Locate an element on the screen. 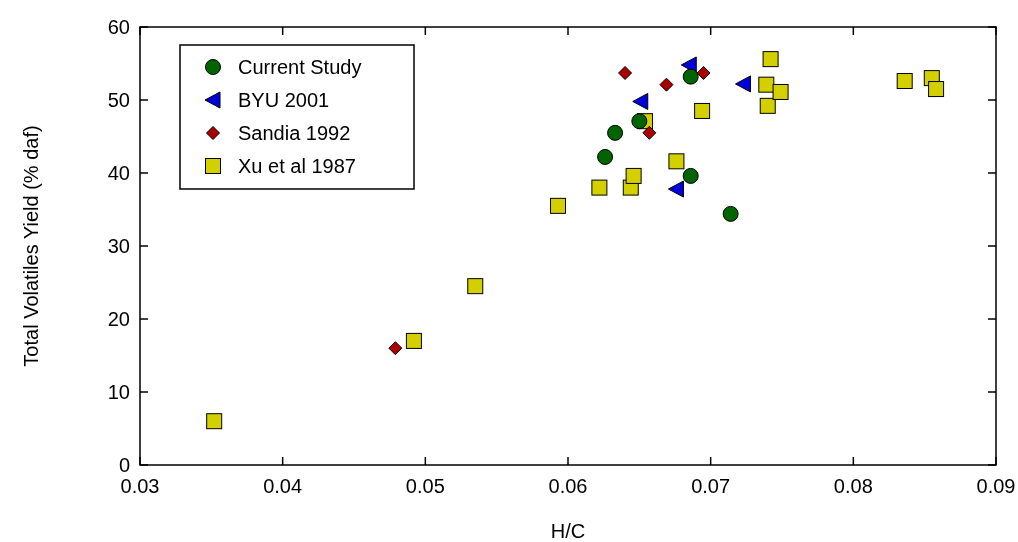 Image resolution: width=1018 pixels, height=542 pixels. x-tick-label: 0.08 is located at coordinates (853, 486).